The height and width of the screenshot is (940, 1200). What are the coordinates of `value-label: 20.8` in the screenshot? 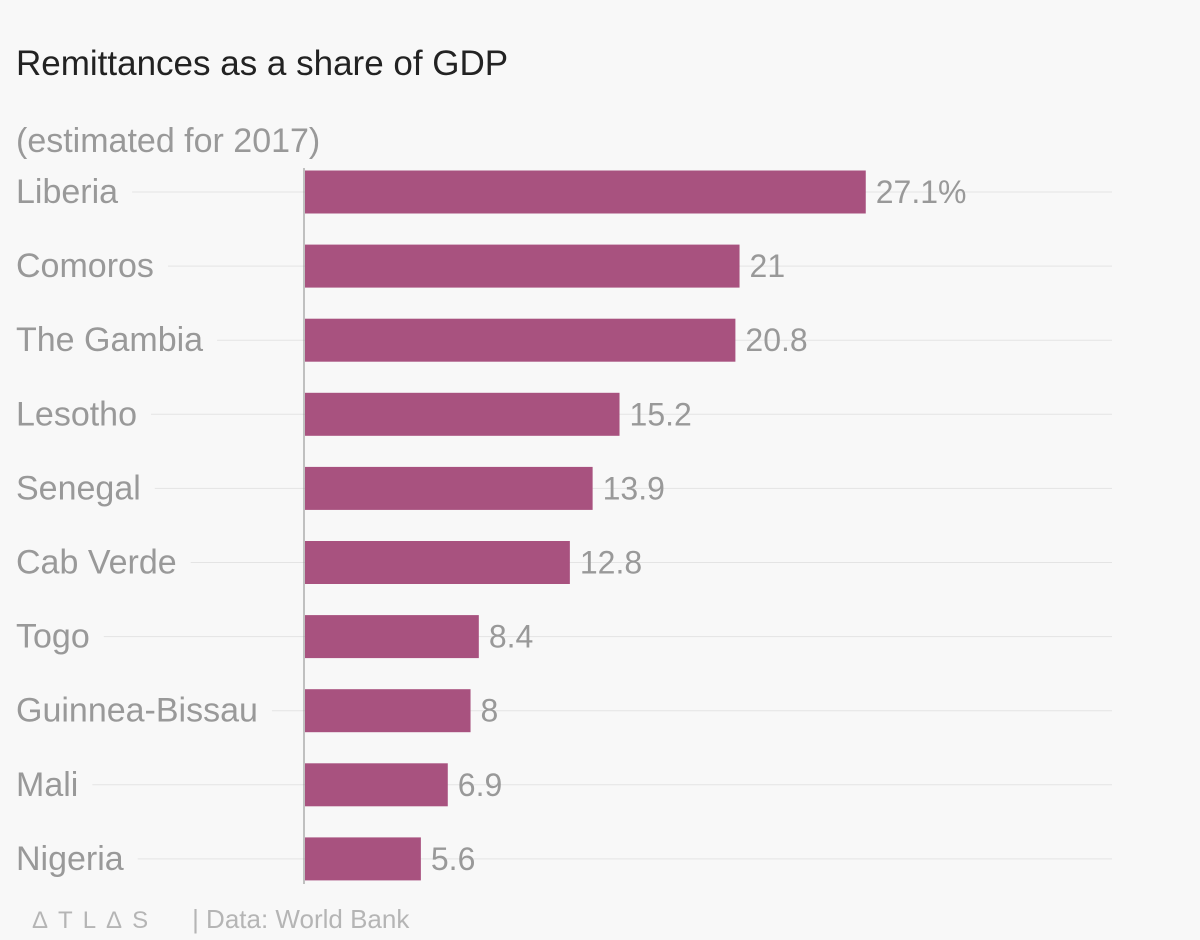 It's located at (776, 340).